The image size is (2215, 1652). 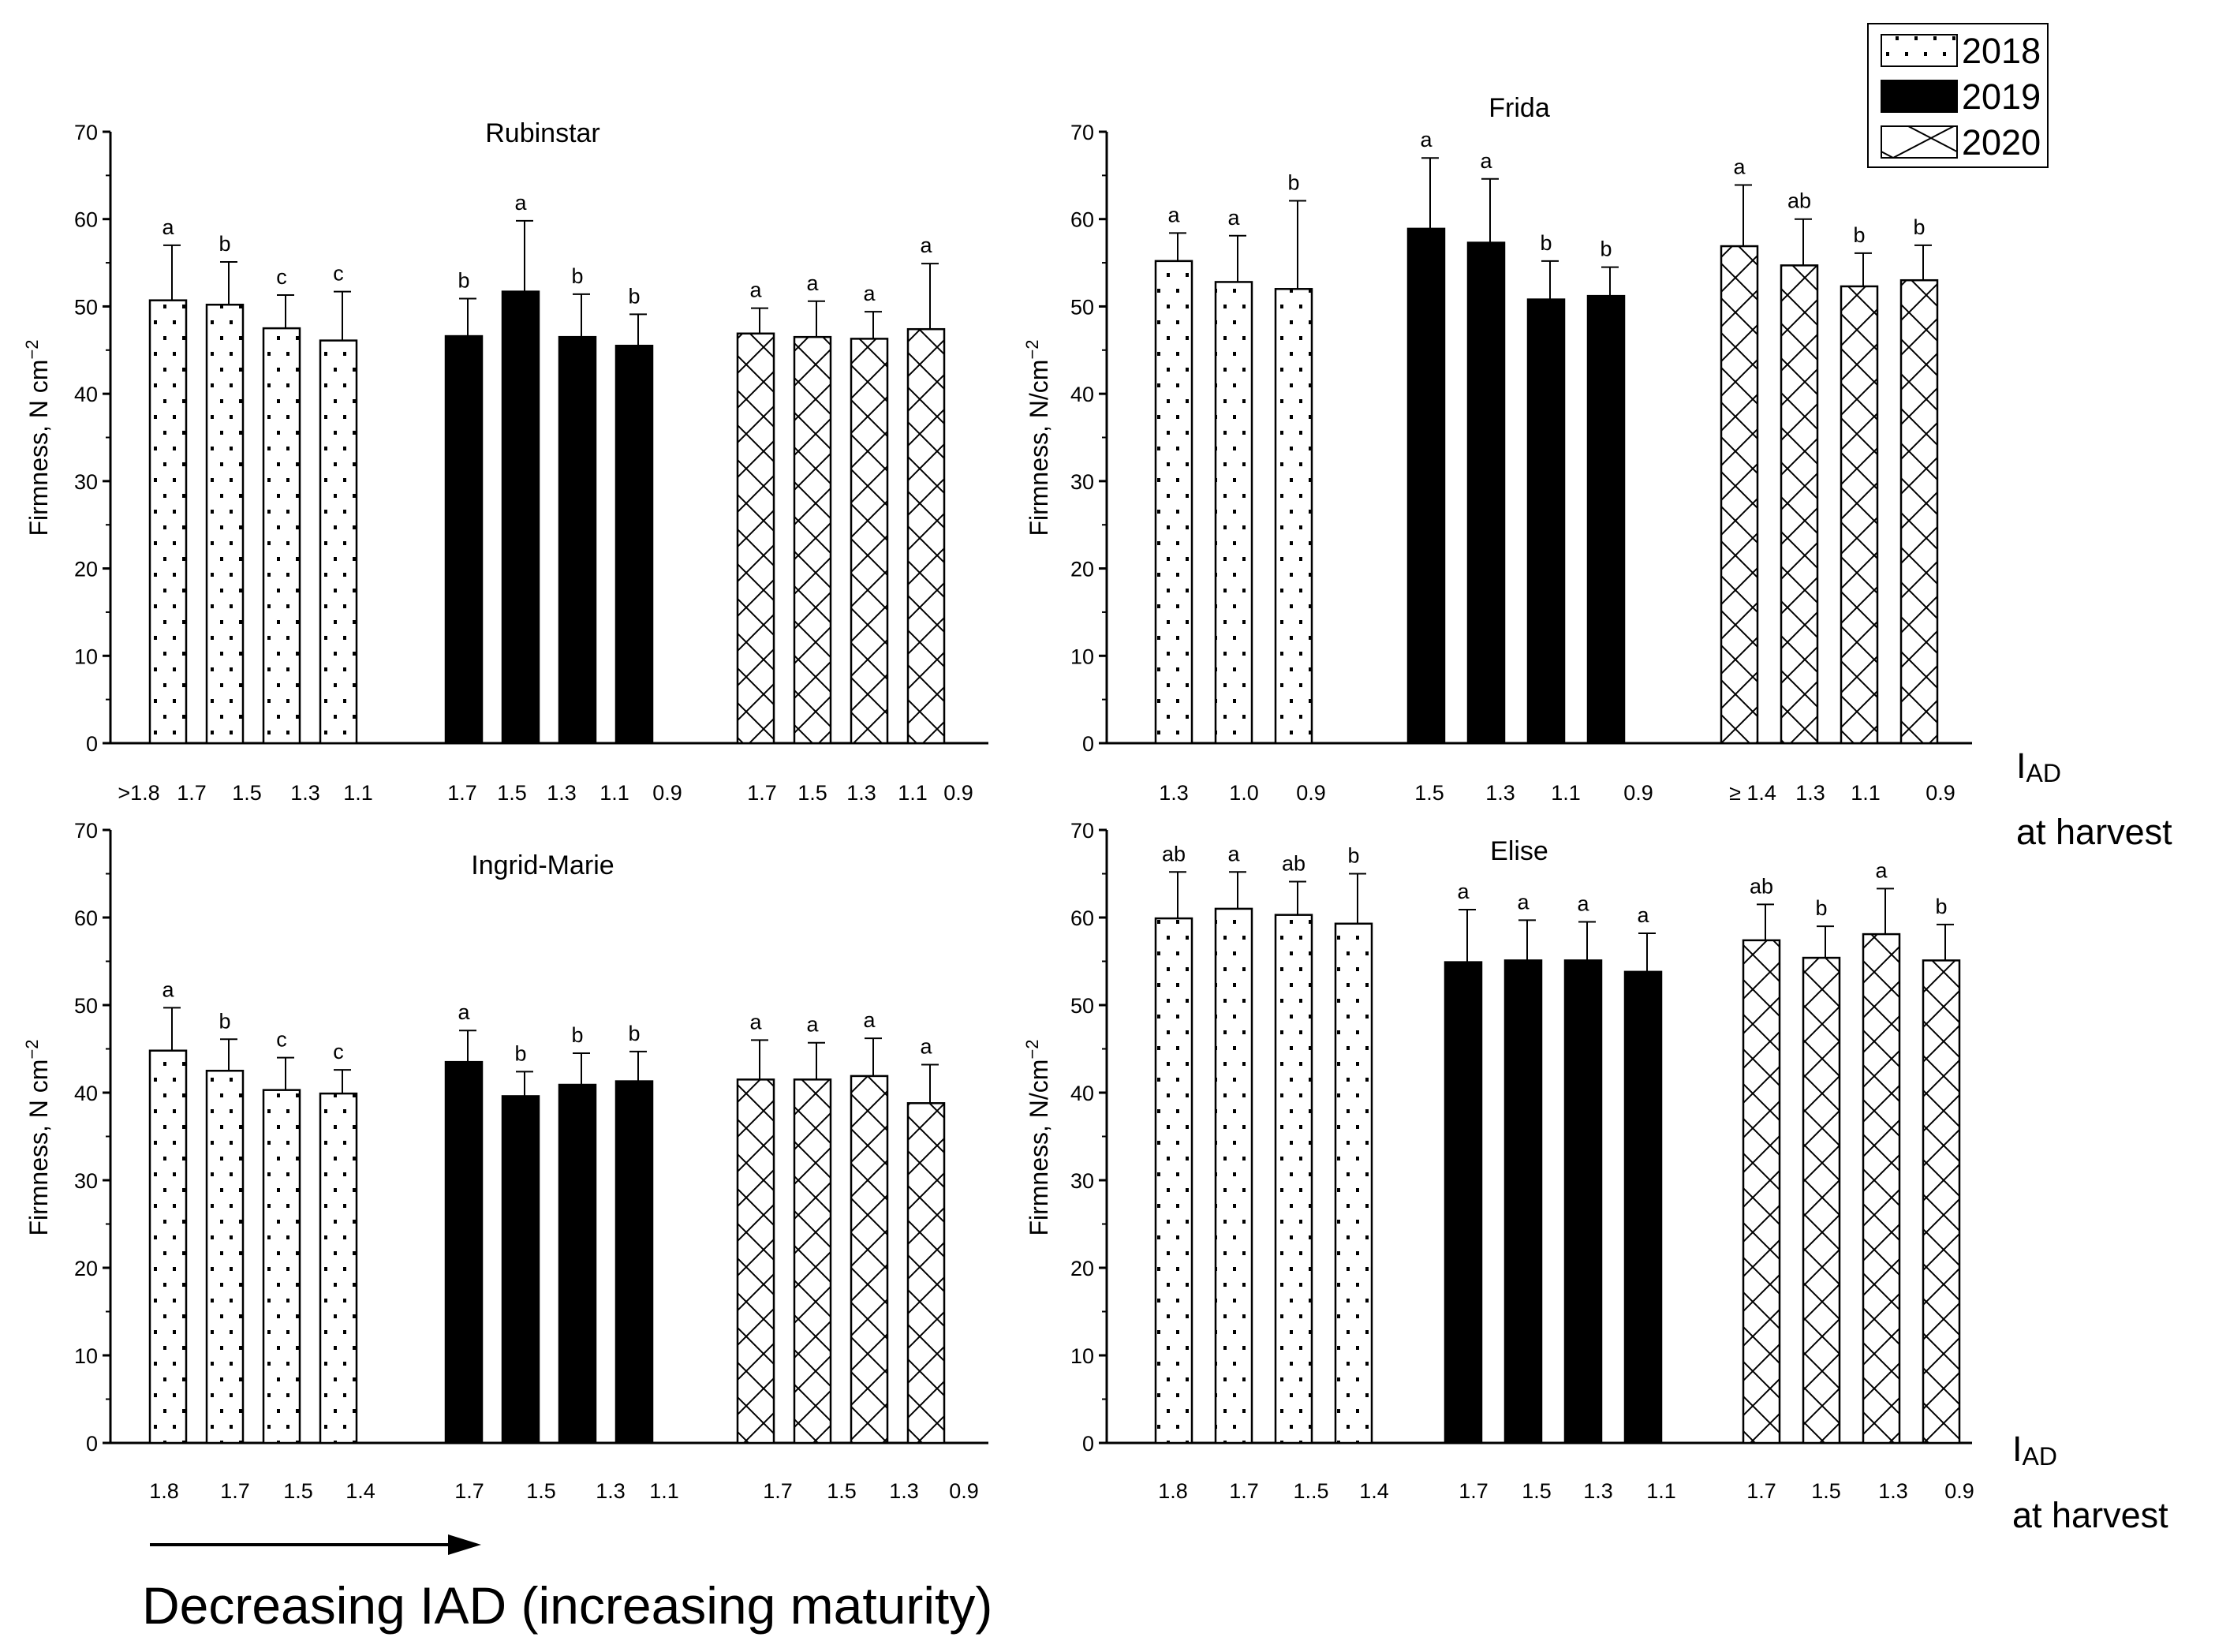 I want to click on x-category-label: ≥ 1.4, so click(x=1752, y=793).